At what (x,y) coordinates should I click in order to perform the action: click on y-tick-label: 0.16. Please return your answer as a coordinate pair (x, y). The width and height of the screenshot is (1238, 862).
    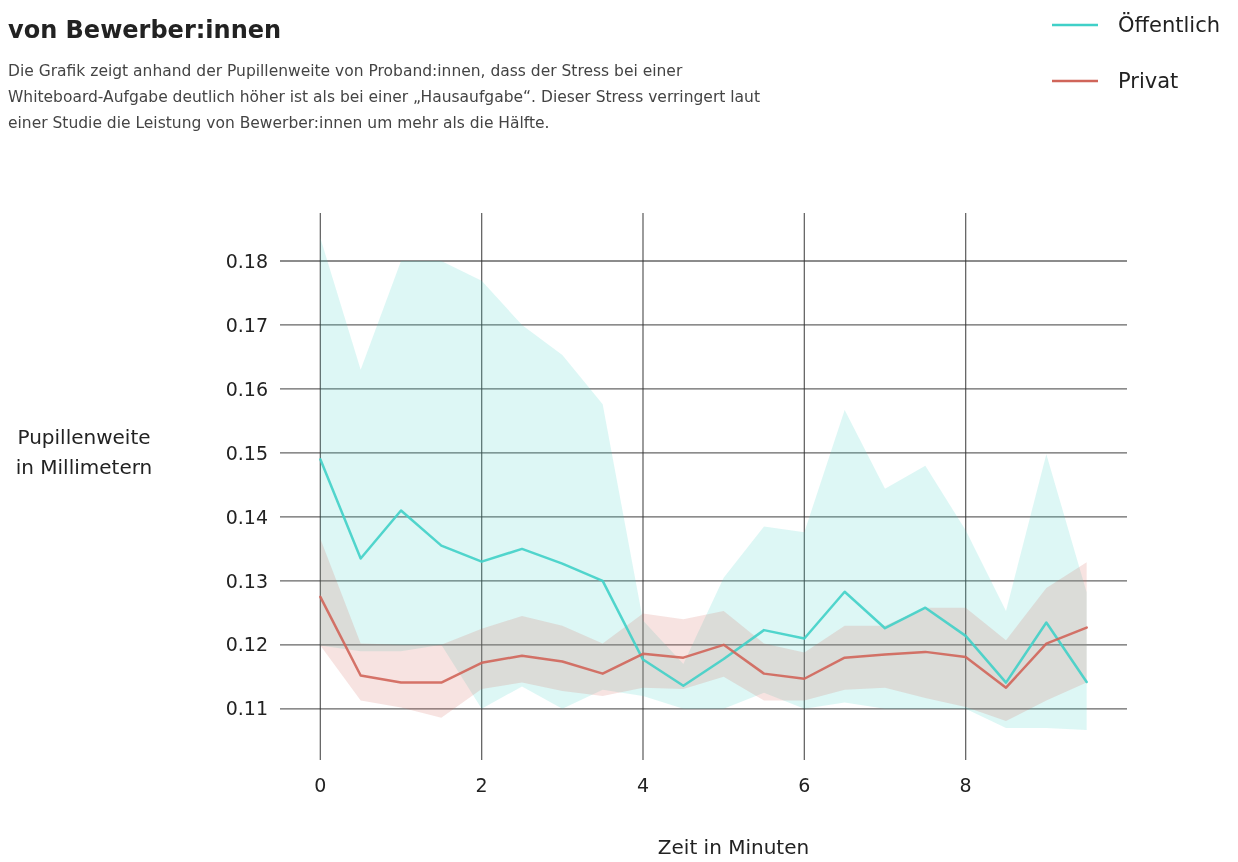
    Looking at the image, I should click on (246, 388).